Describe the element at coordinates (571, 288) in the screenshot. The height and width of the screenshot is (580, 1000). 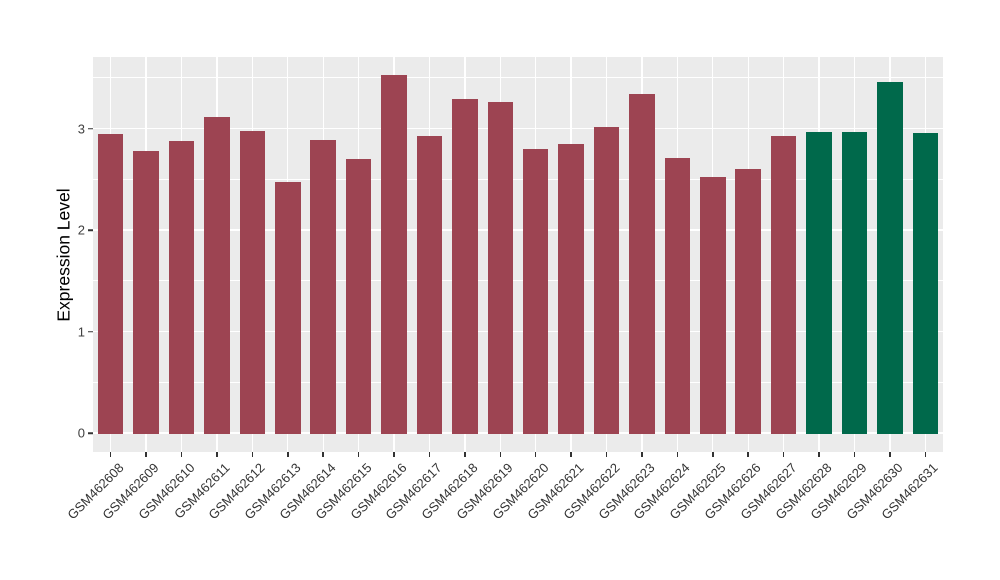
I see `bar-GSM462621` at that location.